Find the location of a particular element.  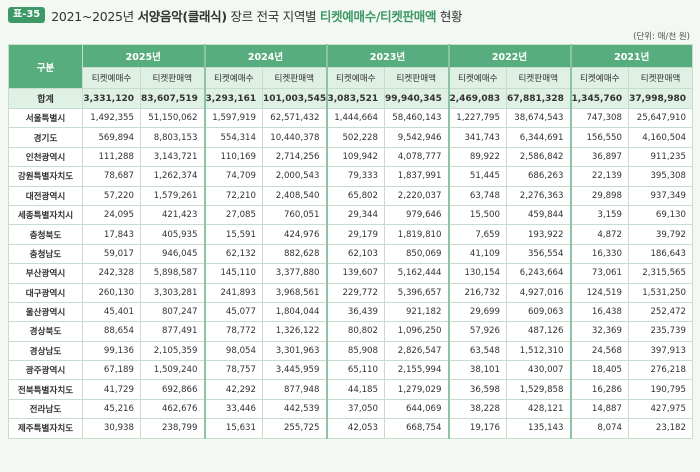

cell: 395,308 is located at coordinates (660, 176).